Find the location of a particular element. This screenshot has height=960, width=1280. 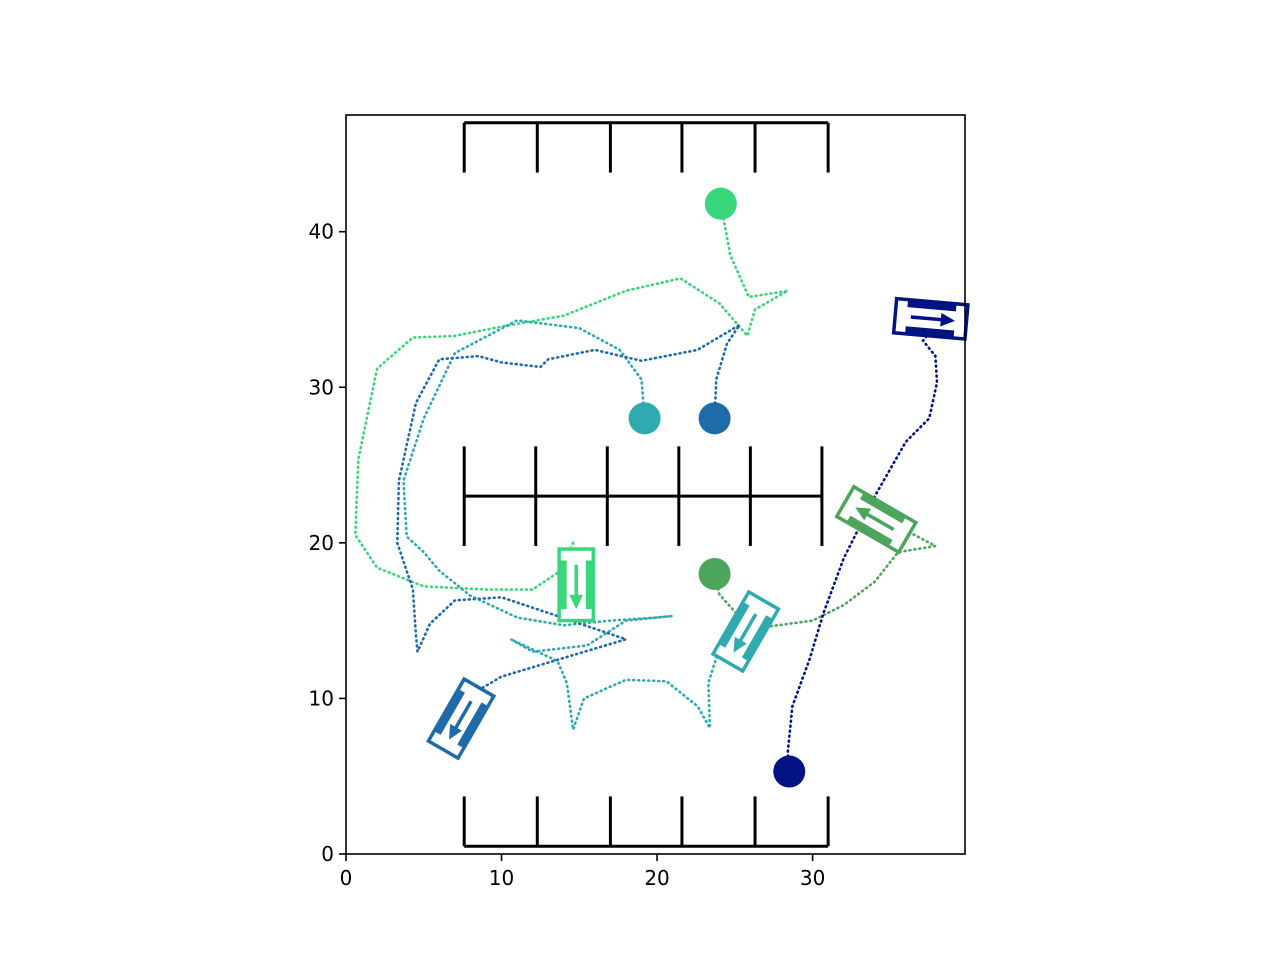

start-markers is located at coordinates (717, 487).